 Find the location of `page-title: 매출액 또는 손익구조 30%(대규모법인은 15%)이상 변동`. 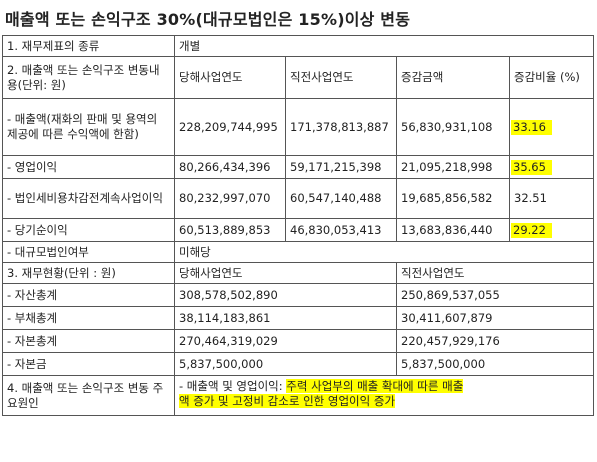

page-title: 매출액 또는 손익구조 30%(대규모법인은 15%)이상 변동 is located at coordinates (208, 19).